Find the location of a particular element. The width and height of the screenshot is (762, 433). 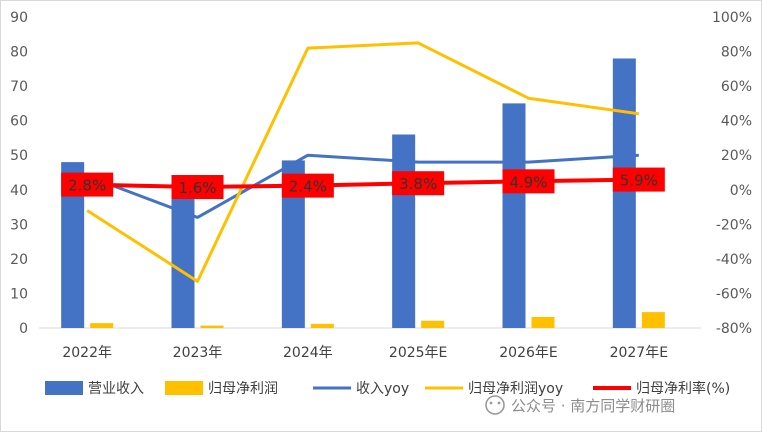

watermark: 公众号 · 南方同学财研圈 is located at coordinates (580, 405).